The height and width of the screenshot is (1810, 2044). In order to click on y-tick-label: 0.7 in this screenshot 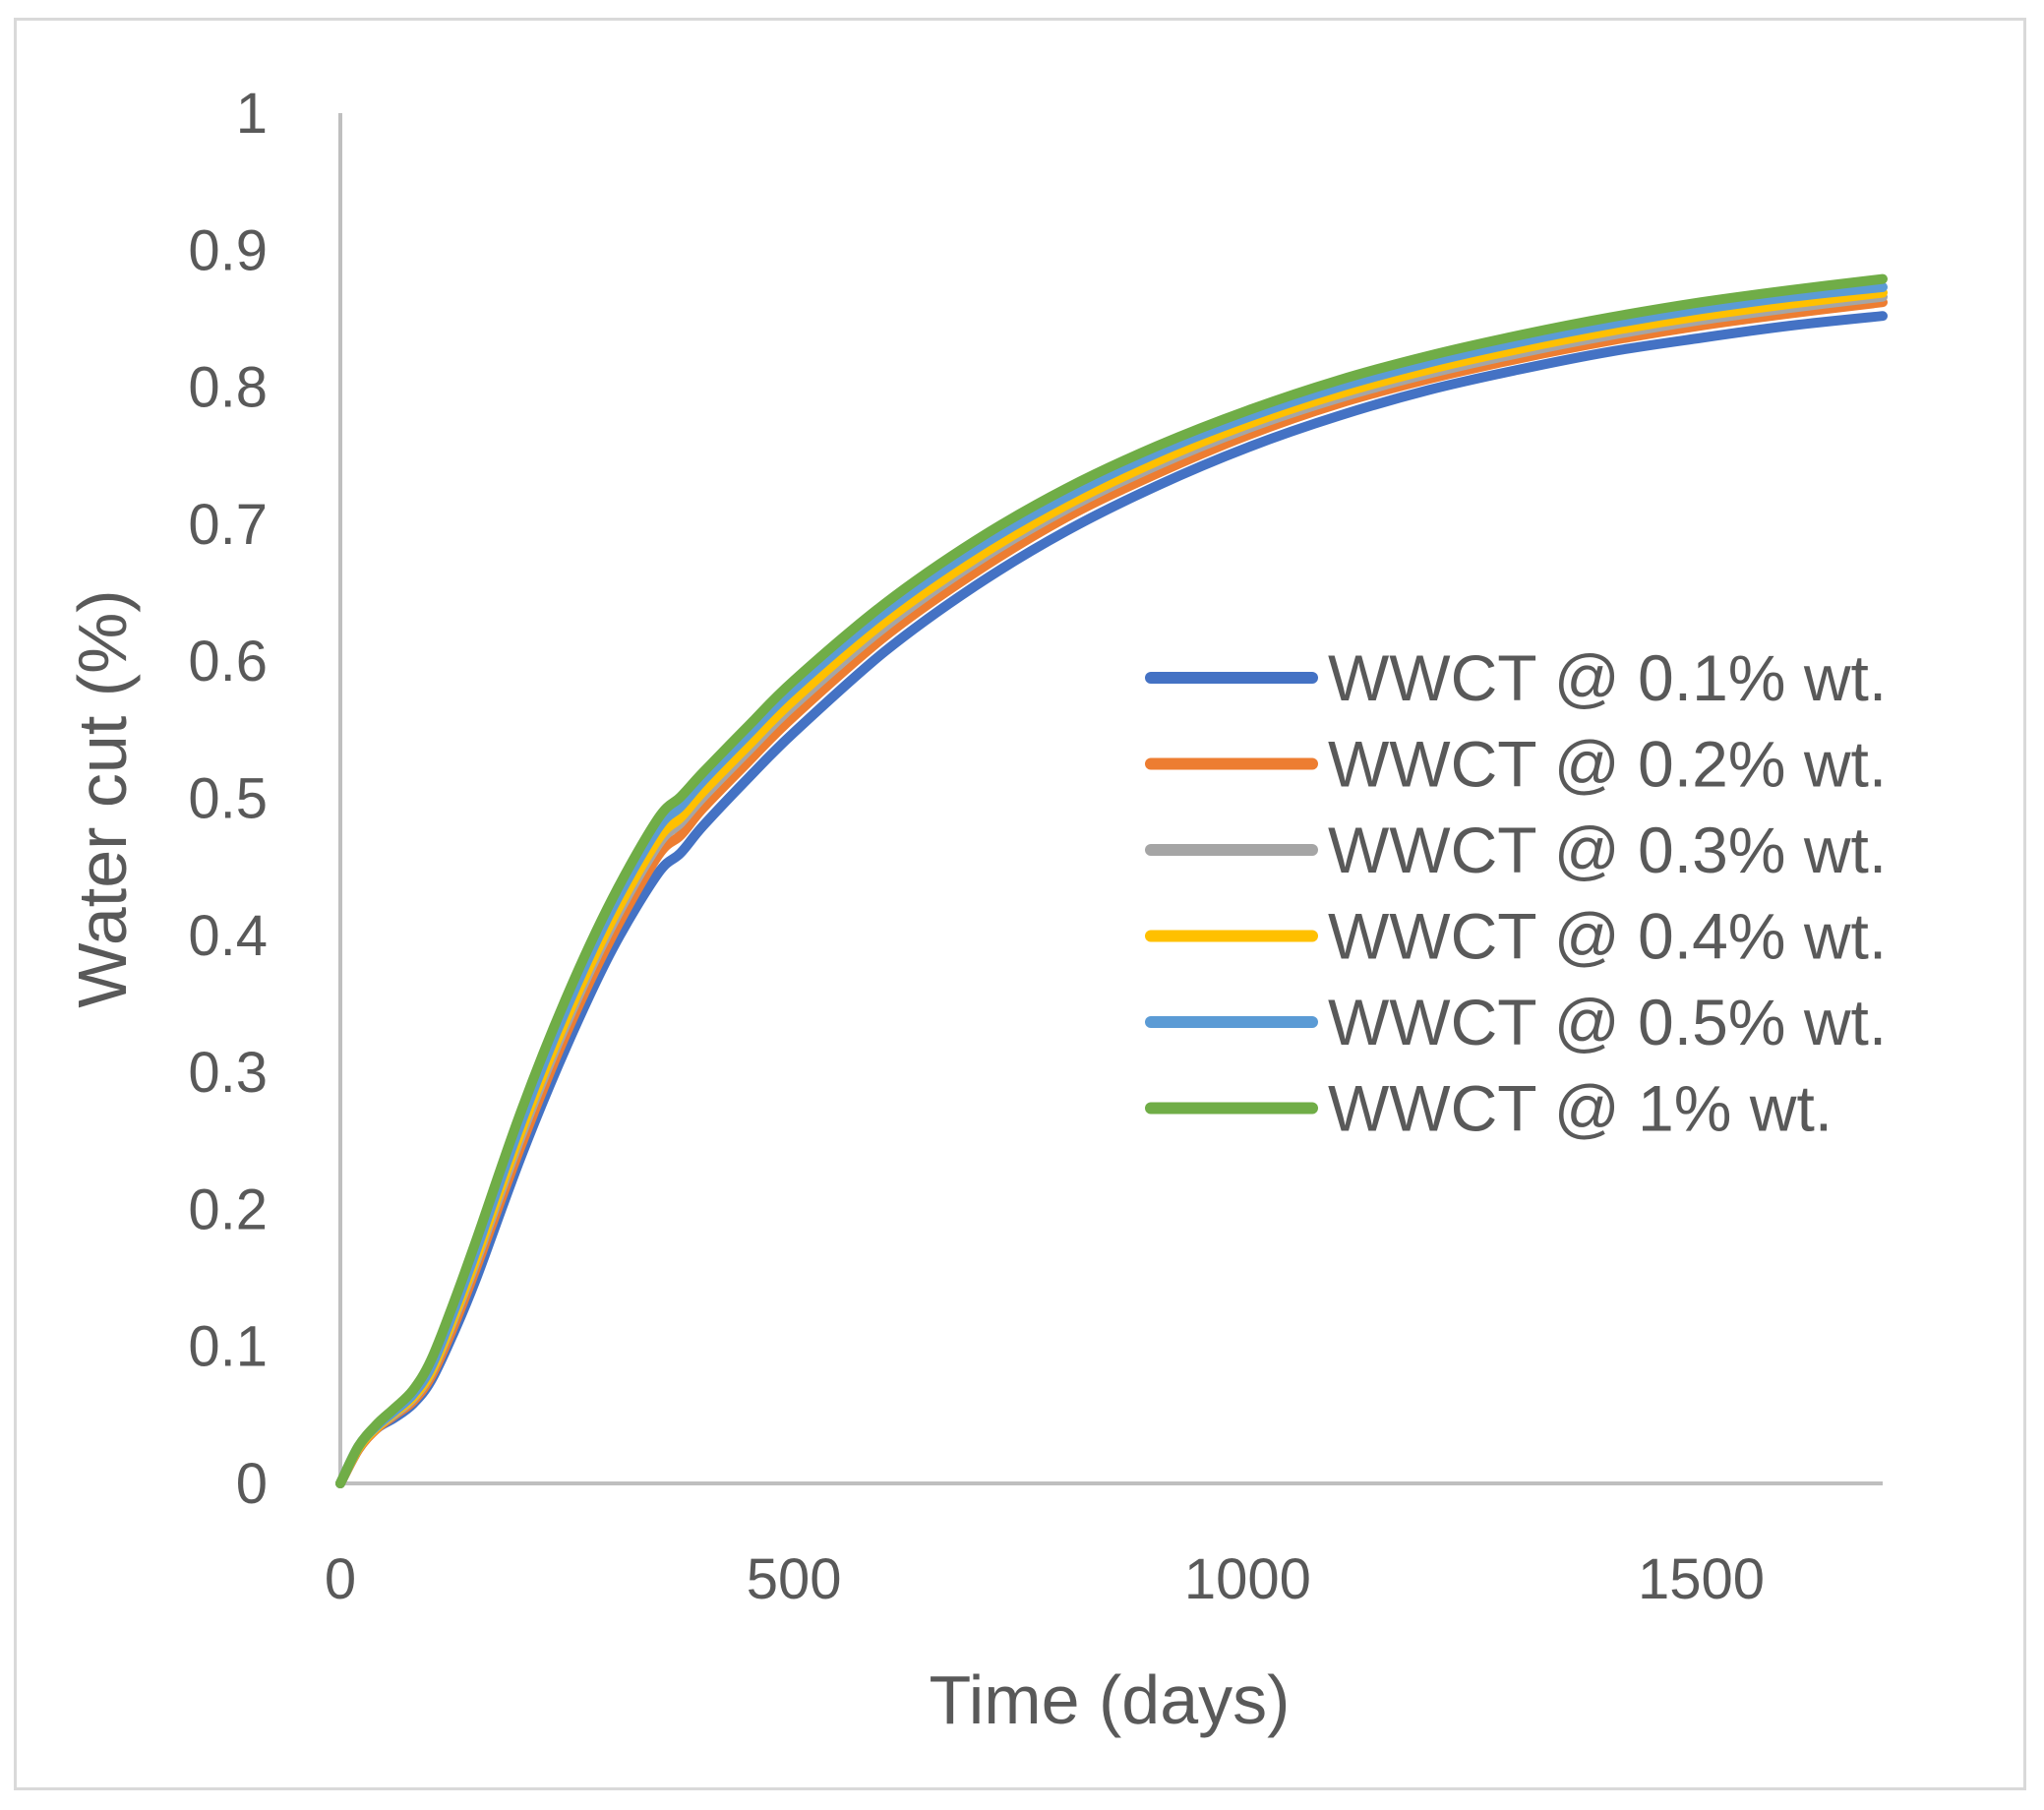, I will do `click(228, 525)`.